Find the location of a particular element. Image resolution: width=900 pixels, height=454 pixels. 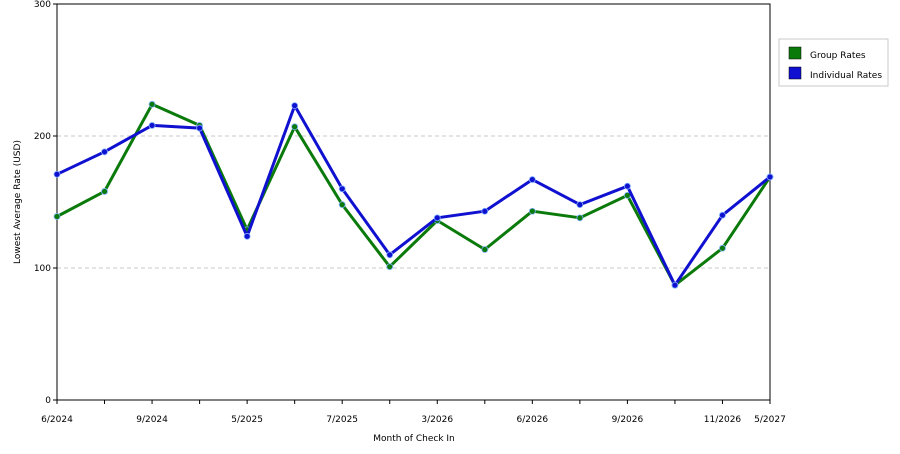

legend-label-individual-rates: Individual Rates is located at coordinates (846, 76).